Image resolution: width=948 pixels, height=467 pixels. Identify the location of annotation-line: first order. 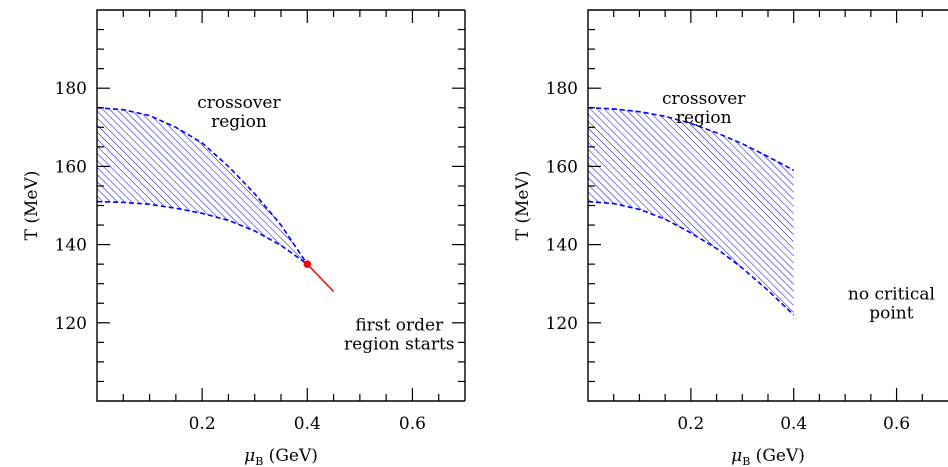
(399, 326).